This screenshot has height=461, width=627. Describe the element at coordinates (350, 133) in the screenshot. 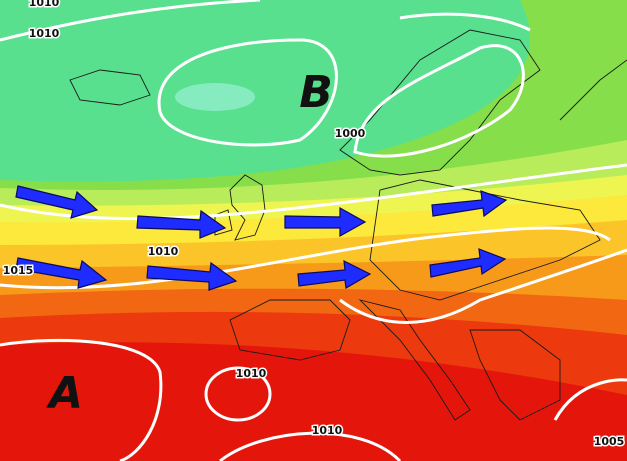

I see `isobar-label: 1000` at that location.